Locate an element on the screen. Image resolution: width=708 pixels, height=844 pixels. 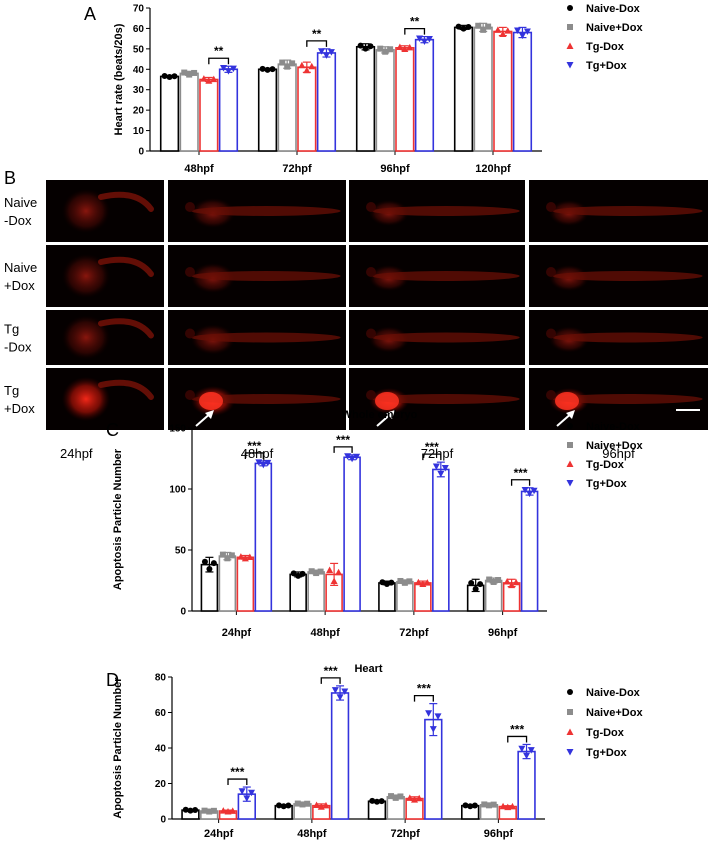
y-tick-label: 60 is located at coordinates (161, 713).